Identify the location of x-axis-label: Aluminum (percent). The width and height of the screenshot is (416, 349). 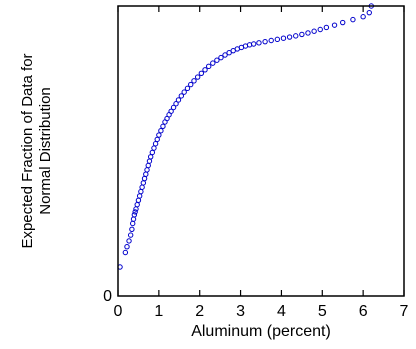
(261, 331).